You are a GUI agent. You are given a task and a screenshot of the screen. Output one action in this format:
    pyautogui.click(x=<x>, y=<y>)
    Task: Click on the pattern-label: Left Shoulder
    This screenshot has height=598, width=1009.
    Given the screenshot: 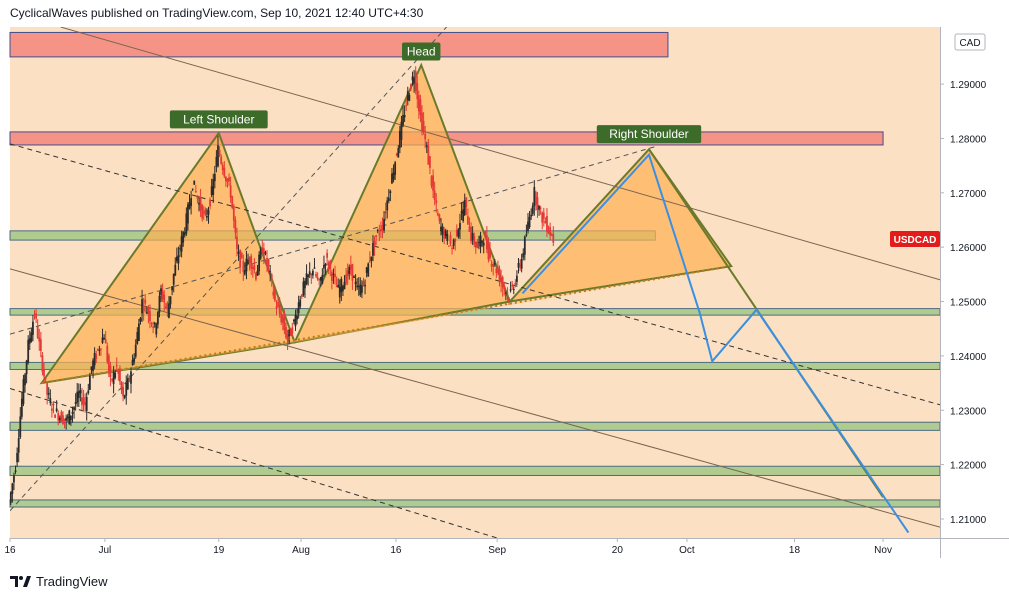 What is the action you would take?
    pyautogui.click(x=218, y=119)
    